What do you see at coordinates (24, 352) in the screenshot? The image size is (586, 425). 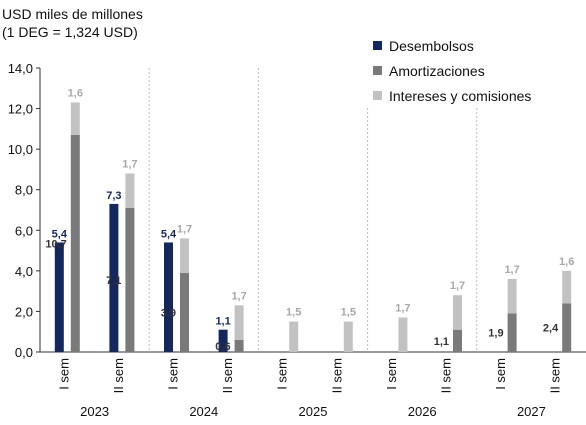 I see `y-tick-label: 0,0` at bounding box center [24, 352].